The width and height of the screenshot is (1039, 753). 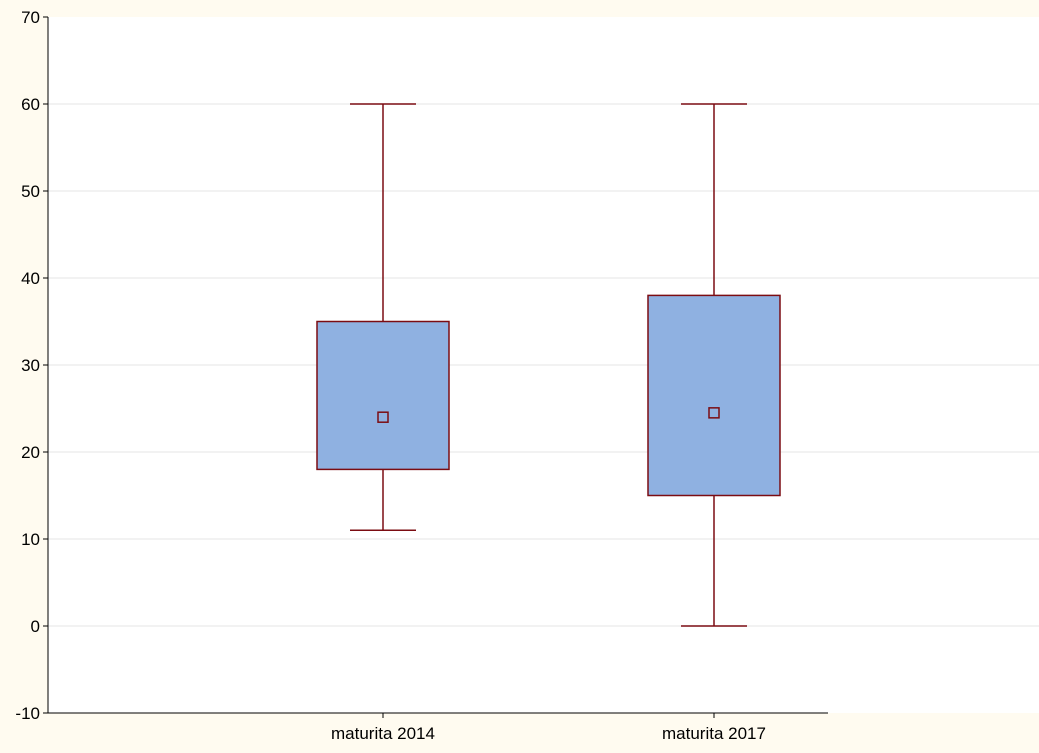 I want to click on y-tick-label: 0, so click(x=35, y=626).